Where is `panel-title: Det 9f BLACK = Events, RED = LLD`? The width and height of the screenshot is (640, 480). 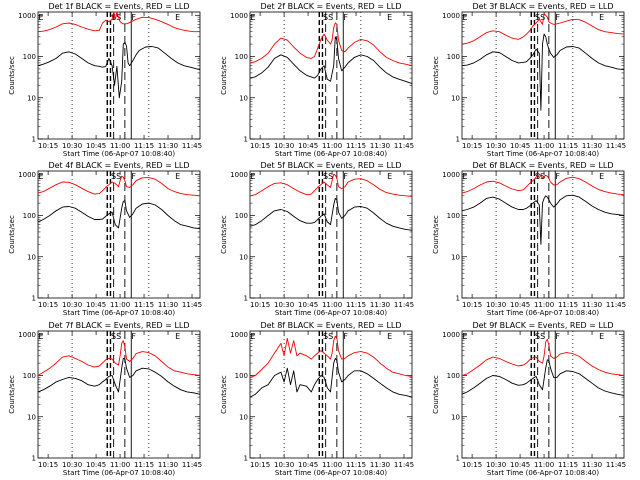 panel-title: Det 9f BLACK = Events, RED = LLD is located at coordinates (542, 325).